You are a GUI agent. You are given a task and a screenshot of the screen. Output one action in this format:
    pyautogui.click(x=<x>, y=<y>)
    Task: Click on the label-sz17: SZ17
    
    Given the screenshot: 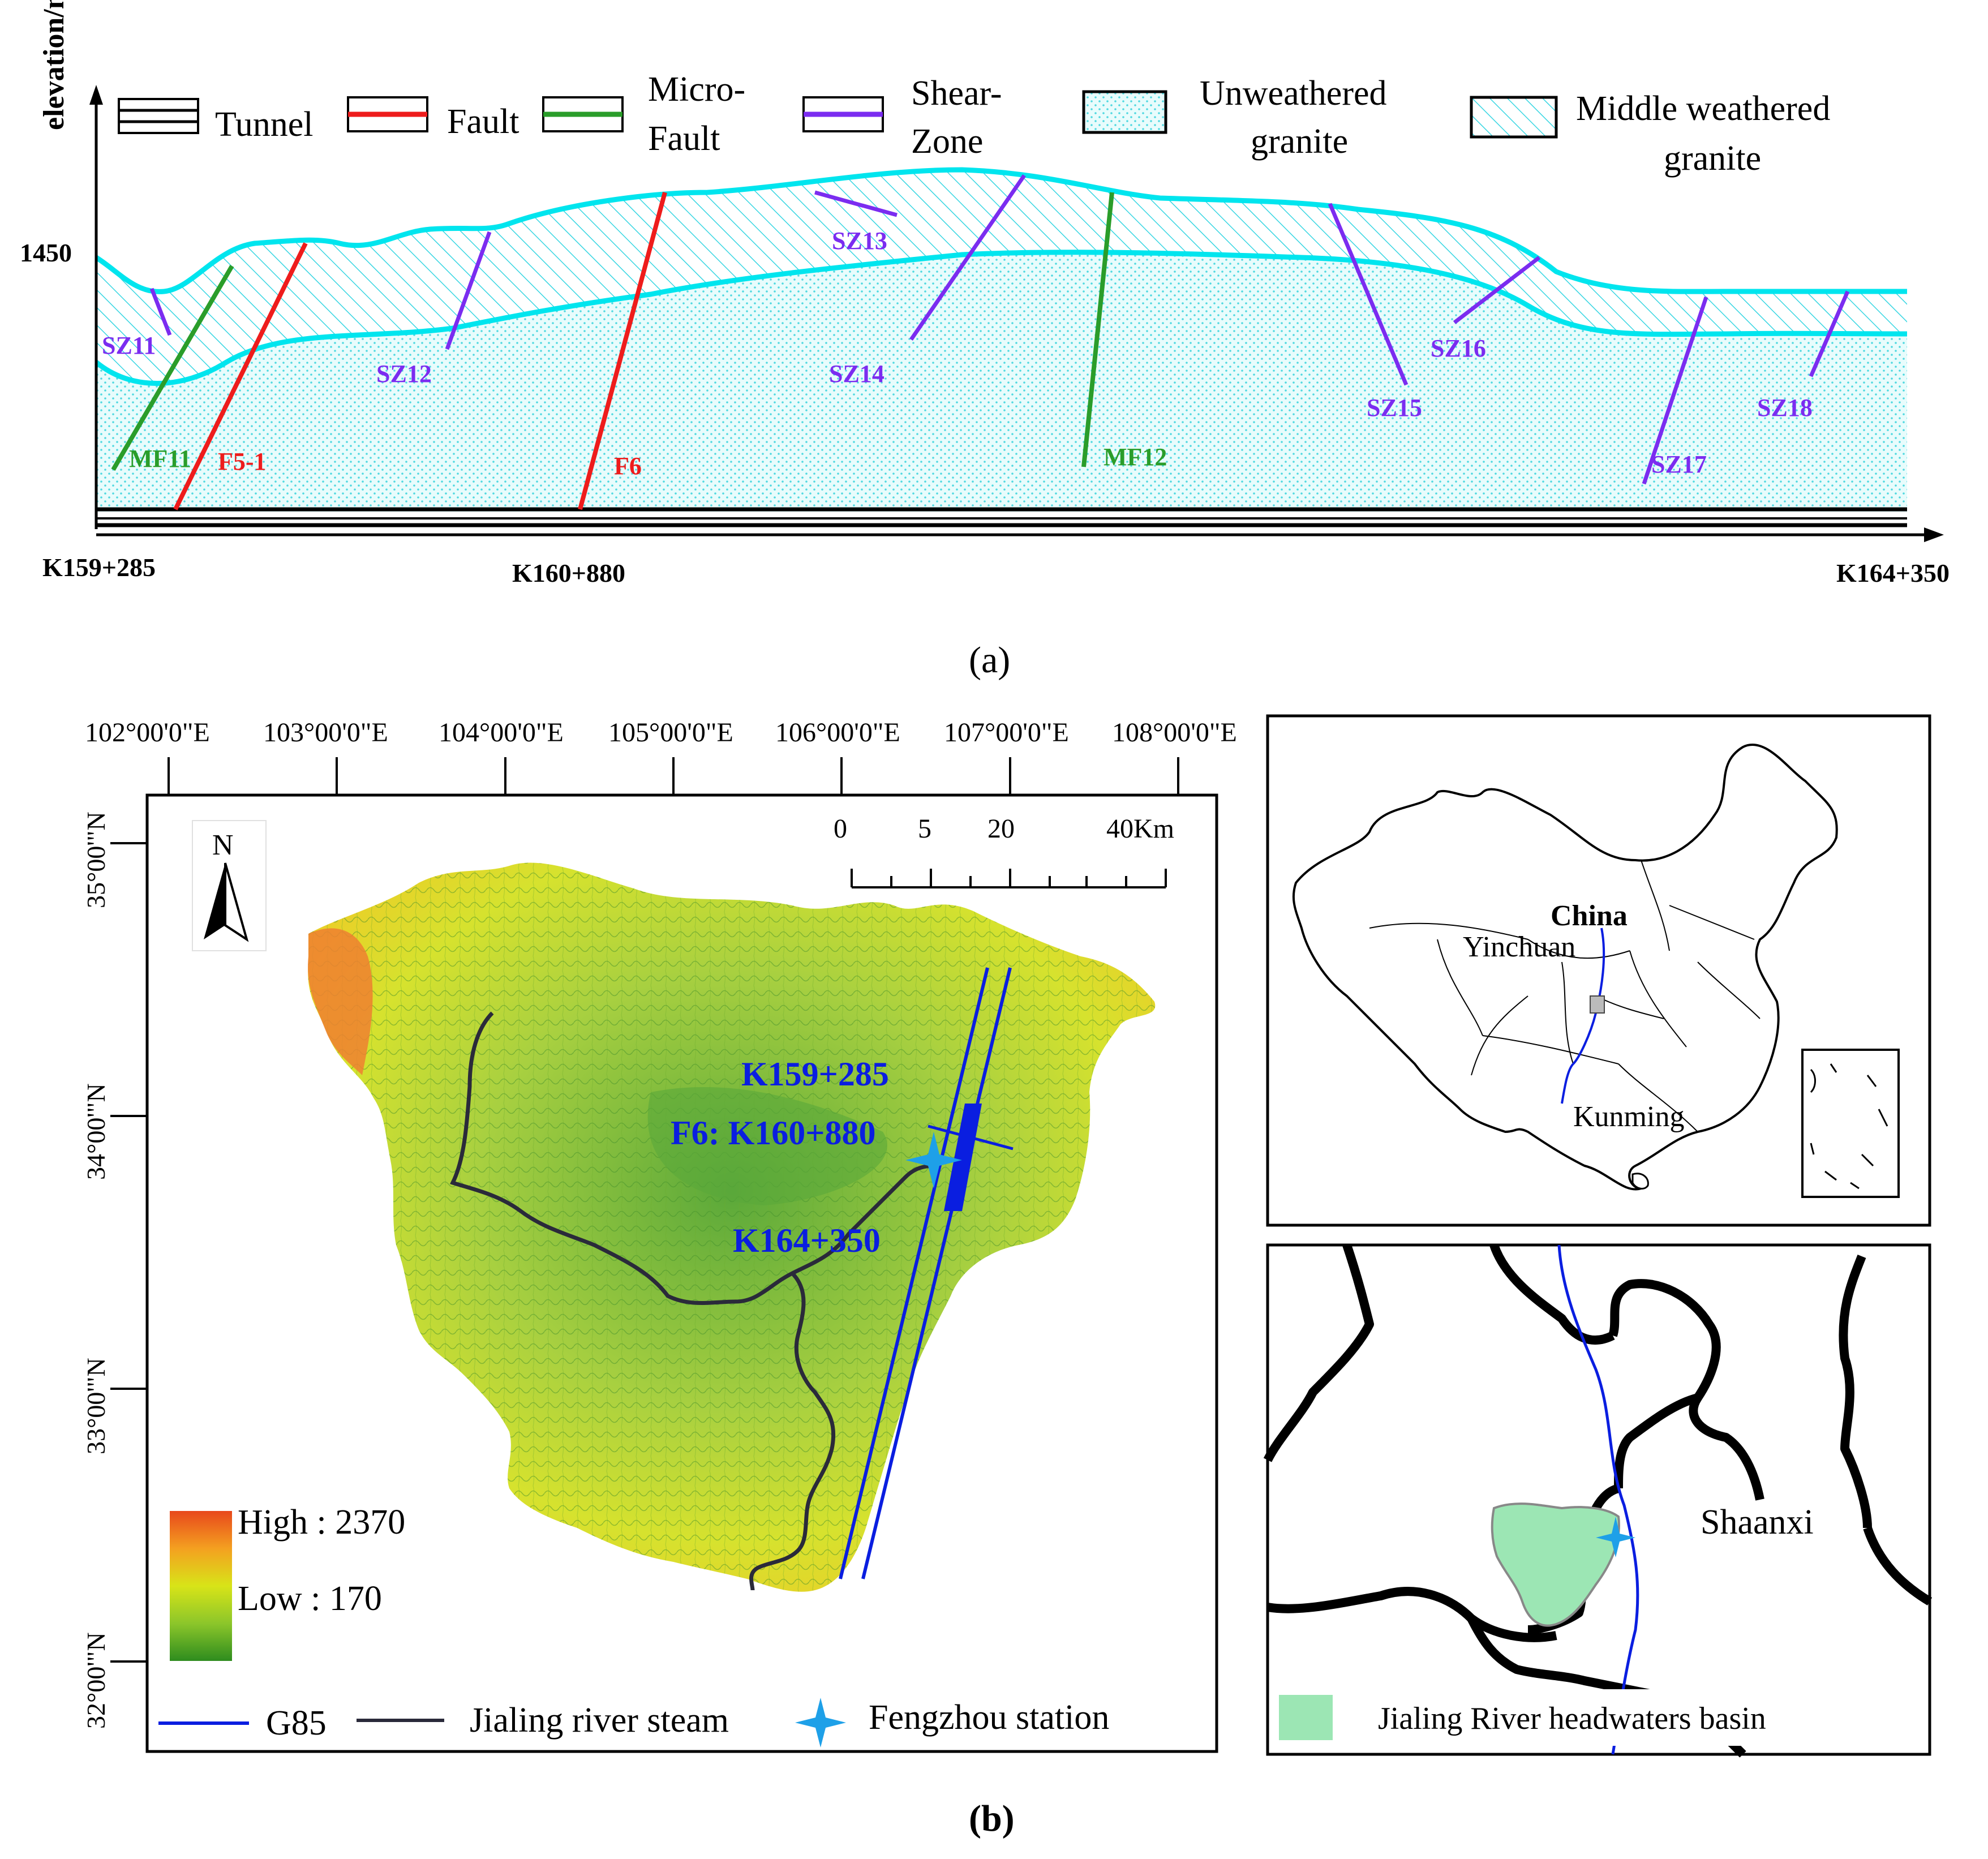 What is the action you would take?
    pyautogui.click(x=1679, y=464)
    